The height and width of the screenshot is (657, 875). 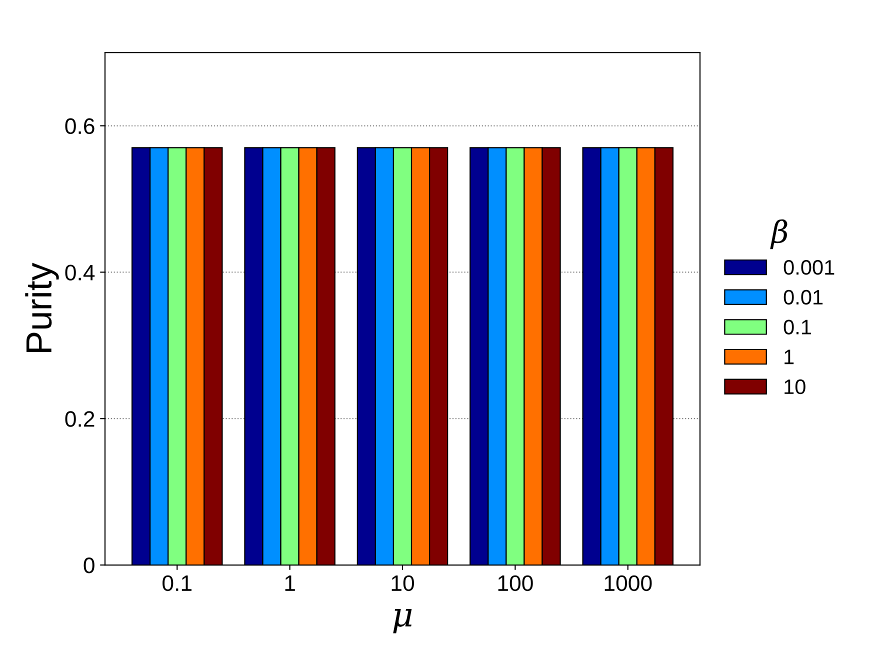 I want to click on legend-label: 0.1, so click(x=797, y=327).